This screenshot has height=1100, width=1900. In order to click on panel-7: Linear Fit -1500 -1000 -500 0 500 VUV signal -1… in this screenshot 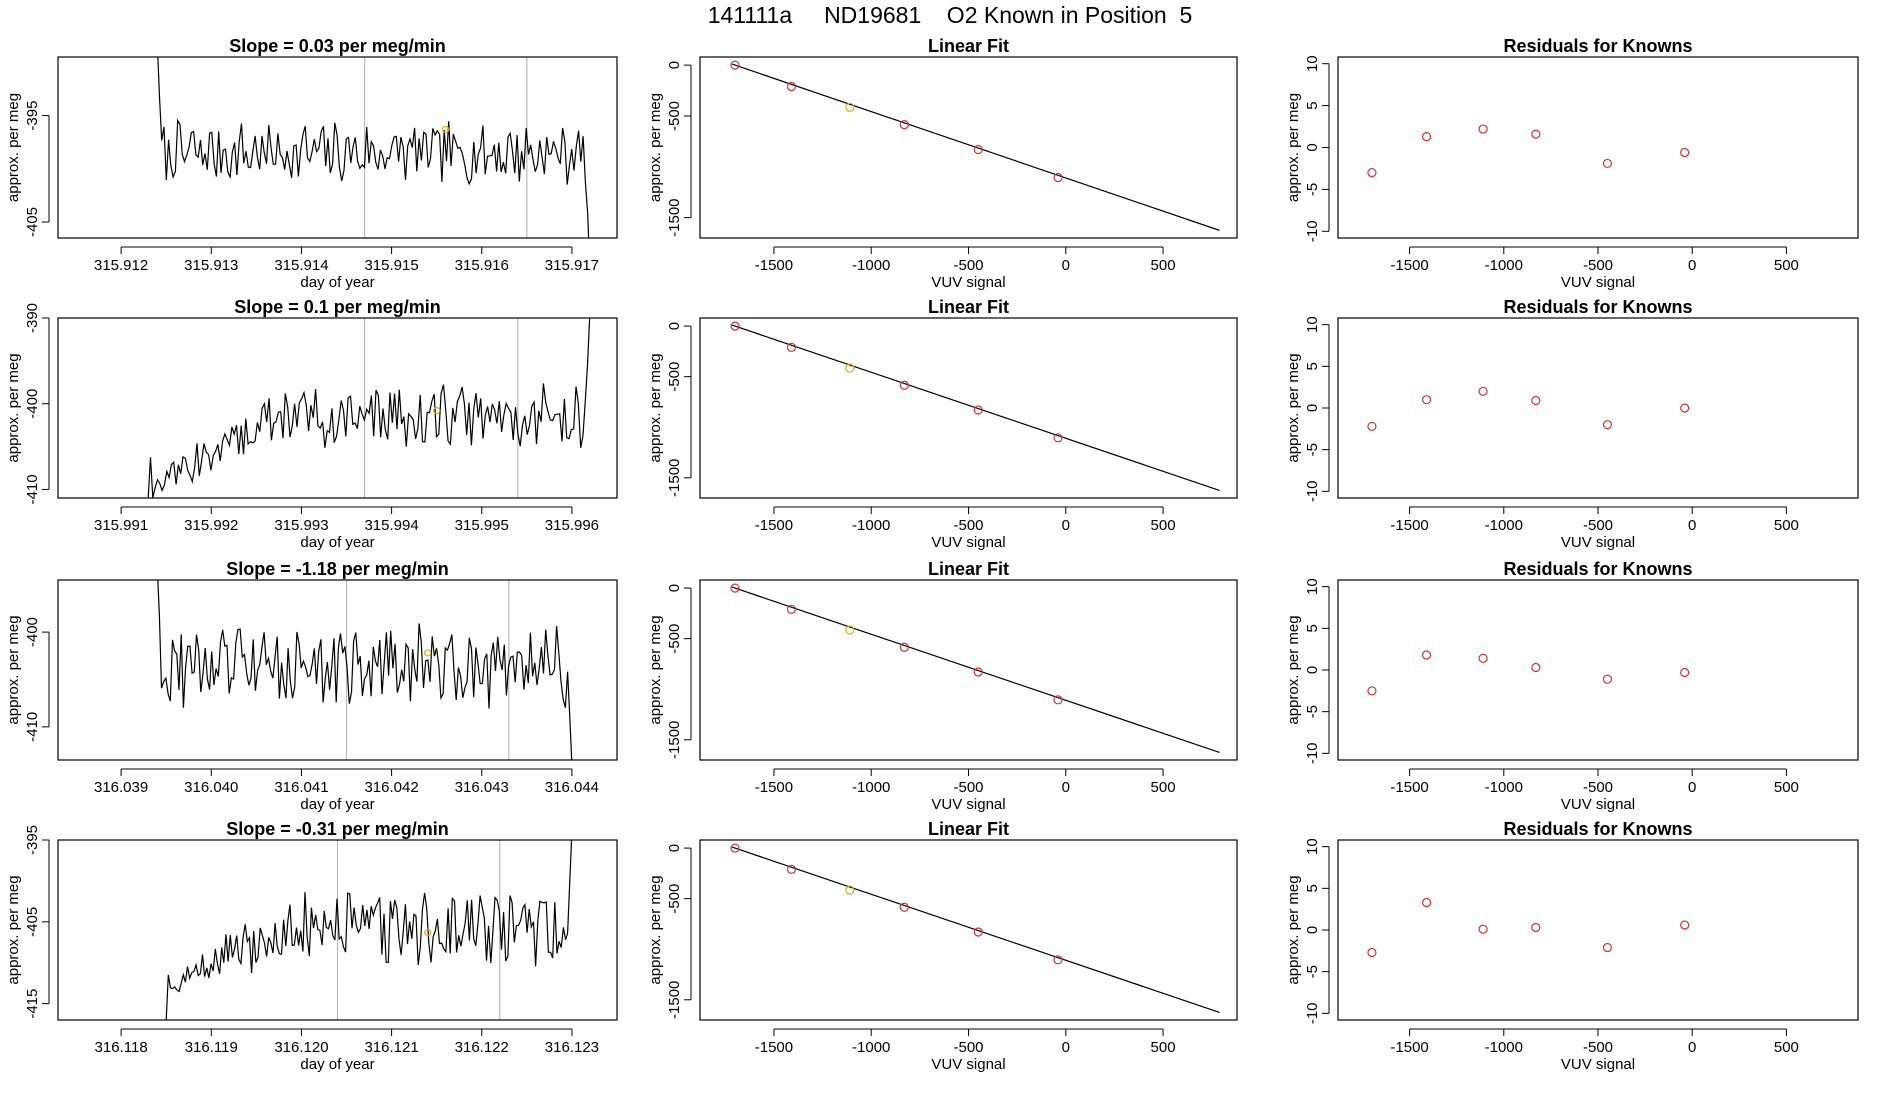, I will do `click(942, 686)`.